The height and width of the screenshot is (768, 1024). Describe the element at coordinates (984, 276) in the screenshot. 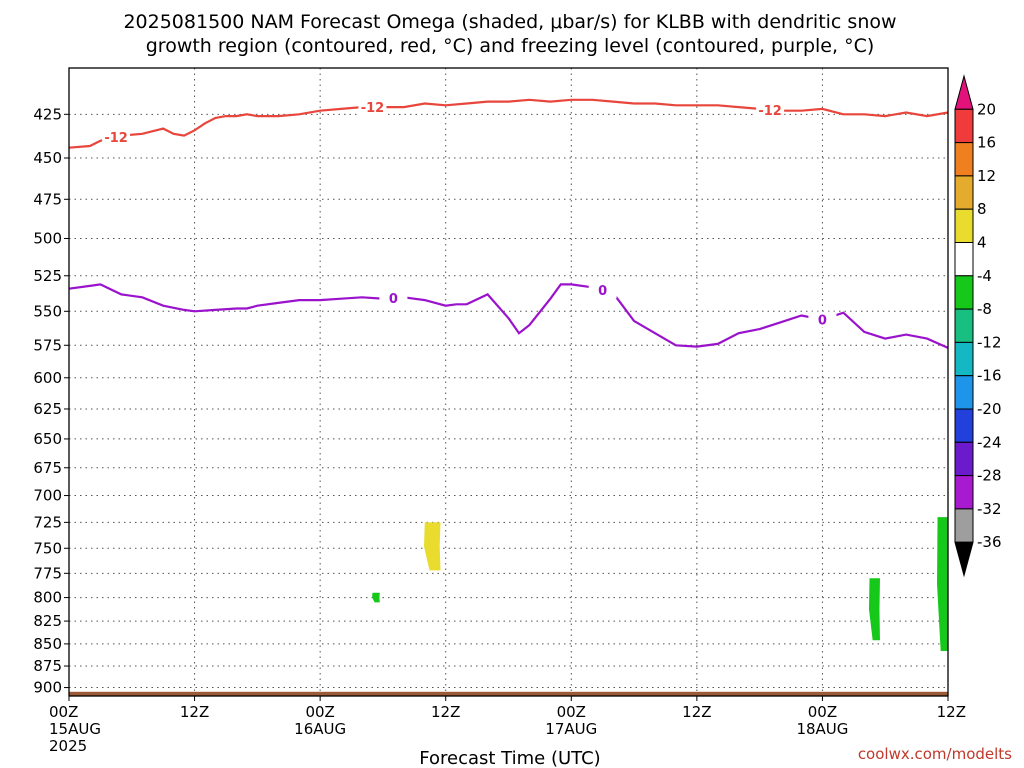

I see `colorbar-tick-label: -4` at that location.